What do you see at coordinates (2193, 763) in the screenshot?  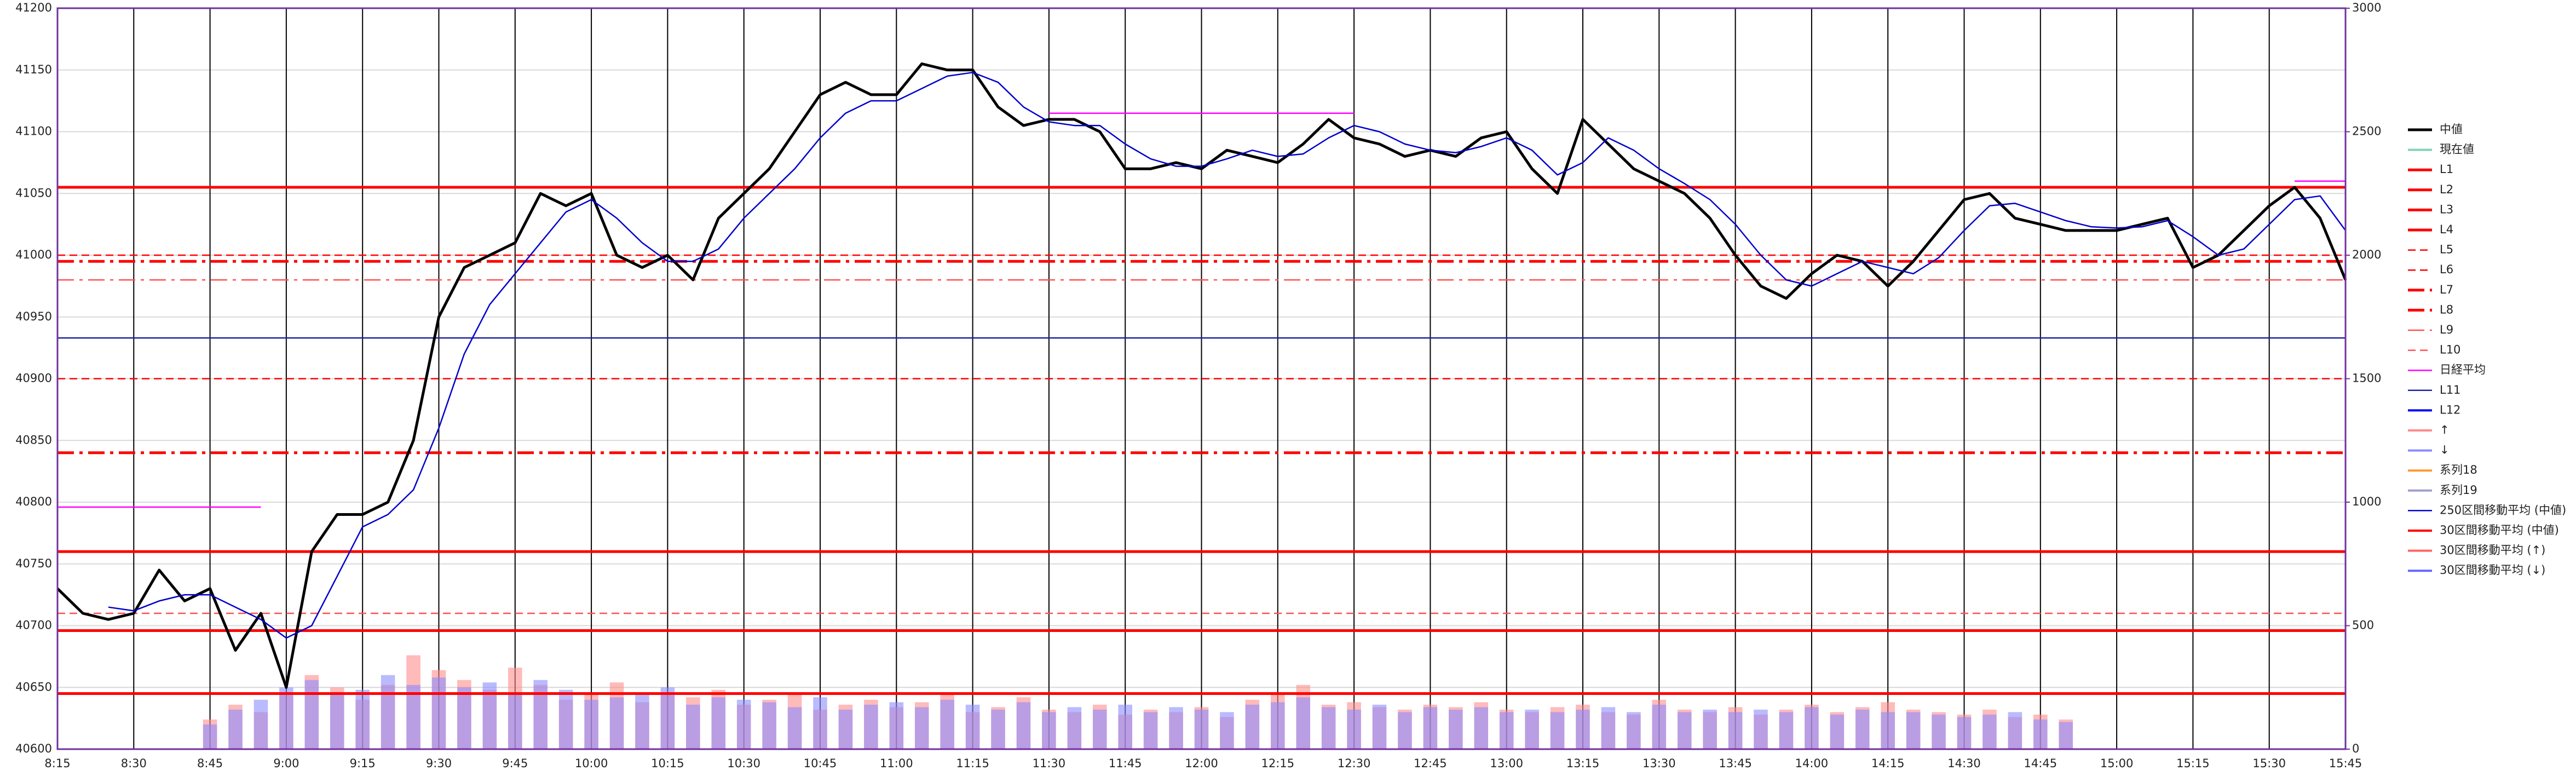 I see `x-tick-label: 15:15` at bounding box center [2193, 763].